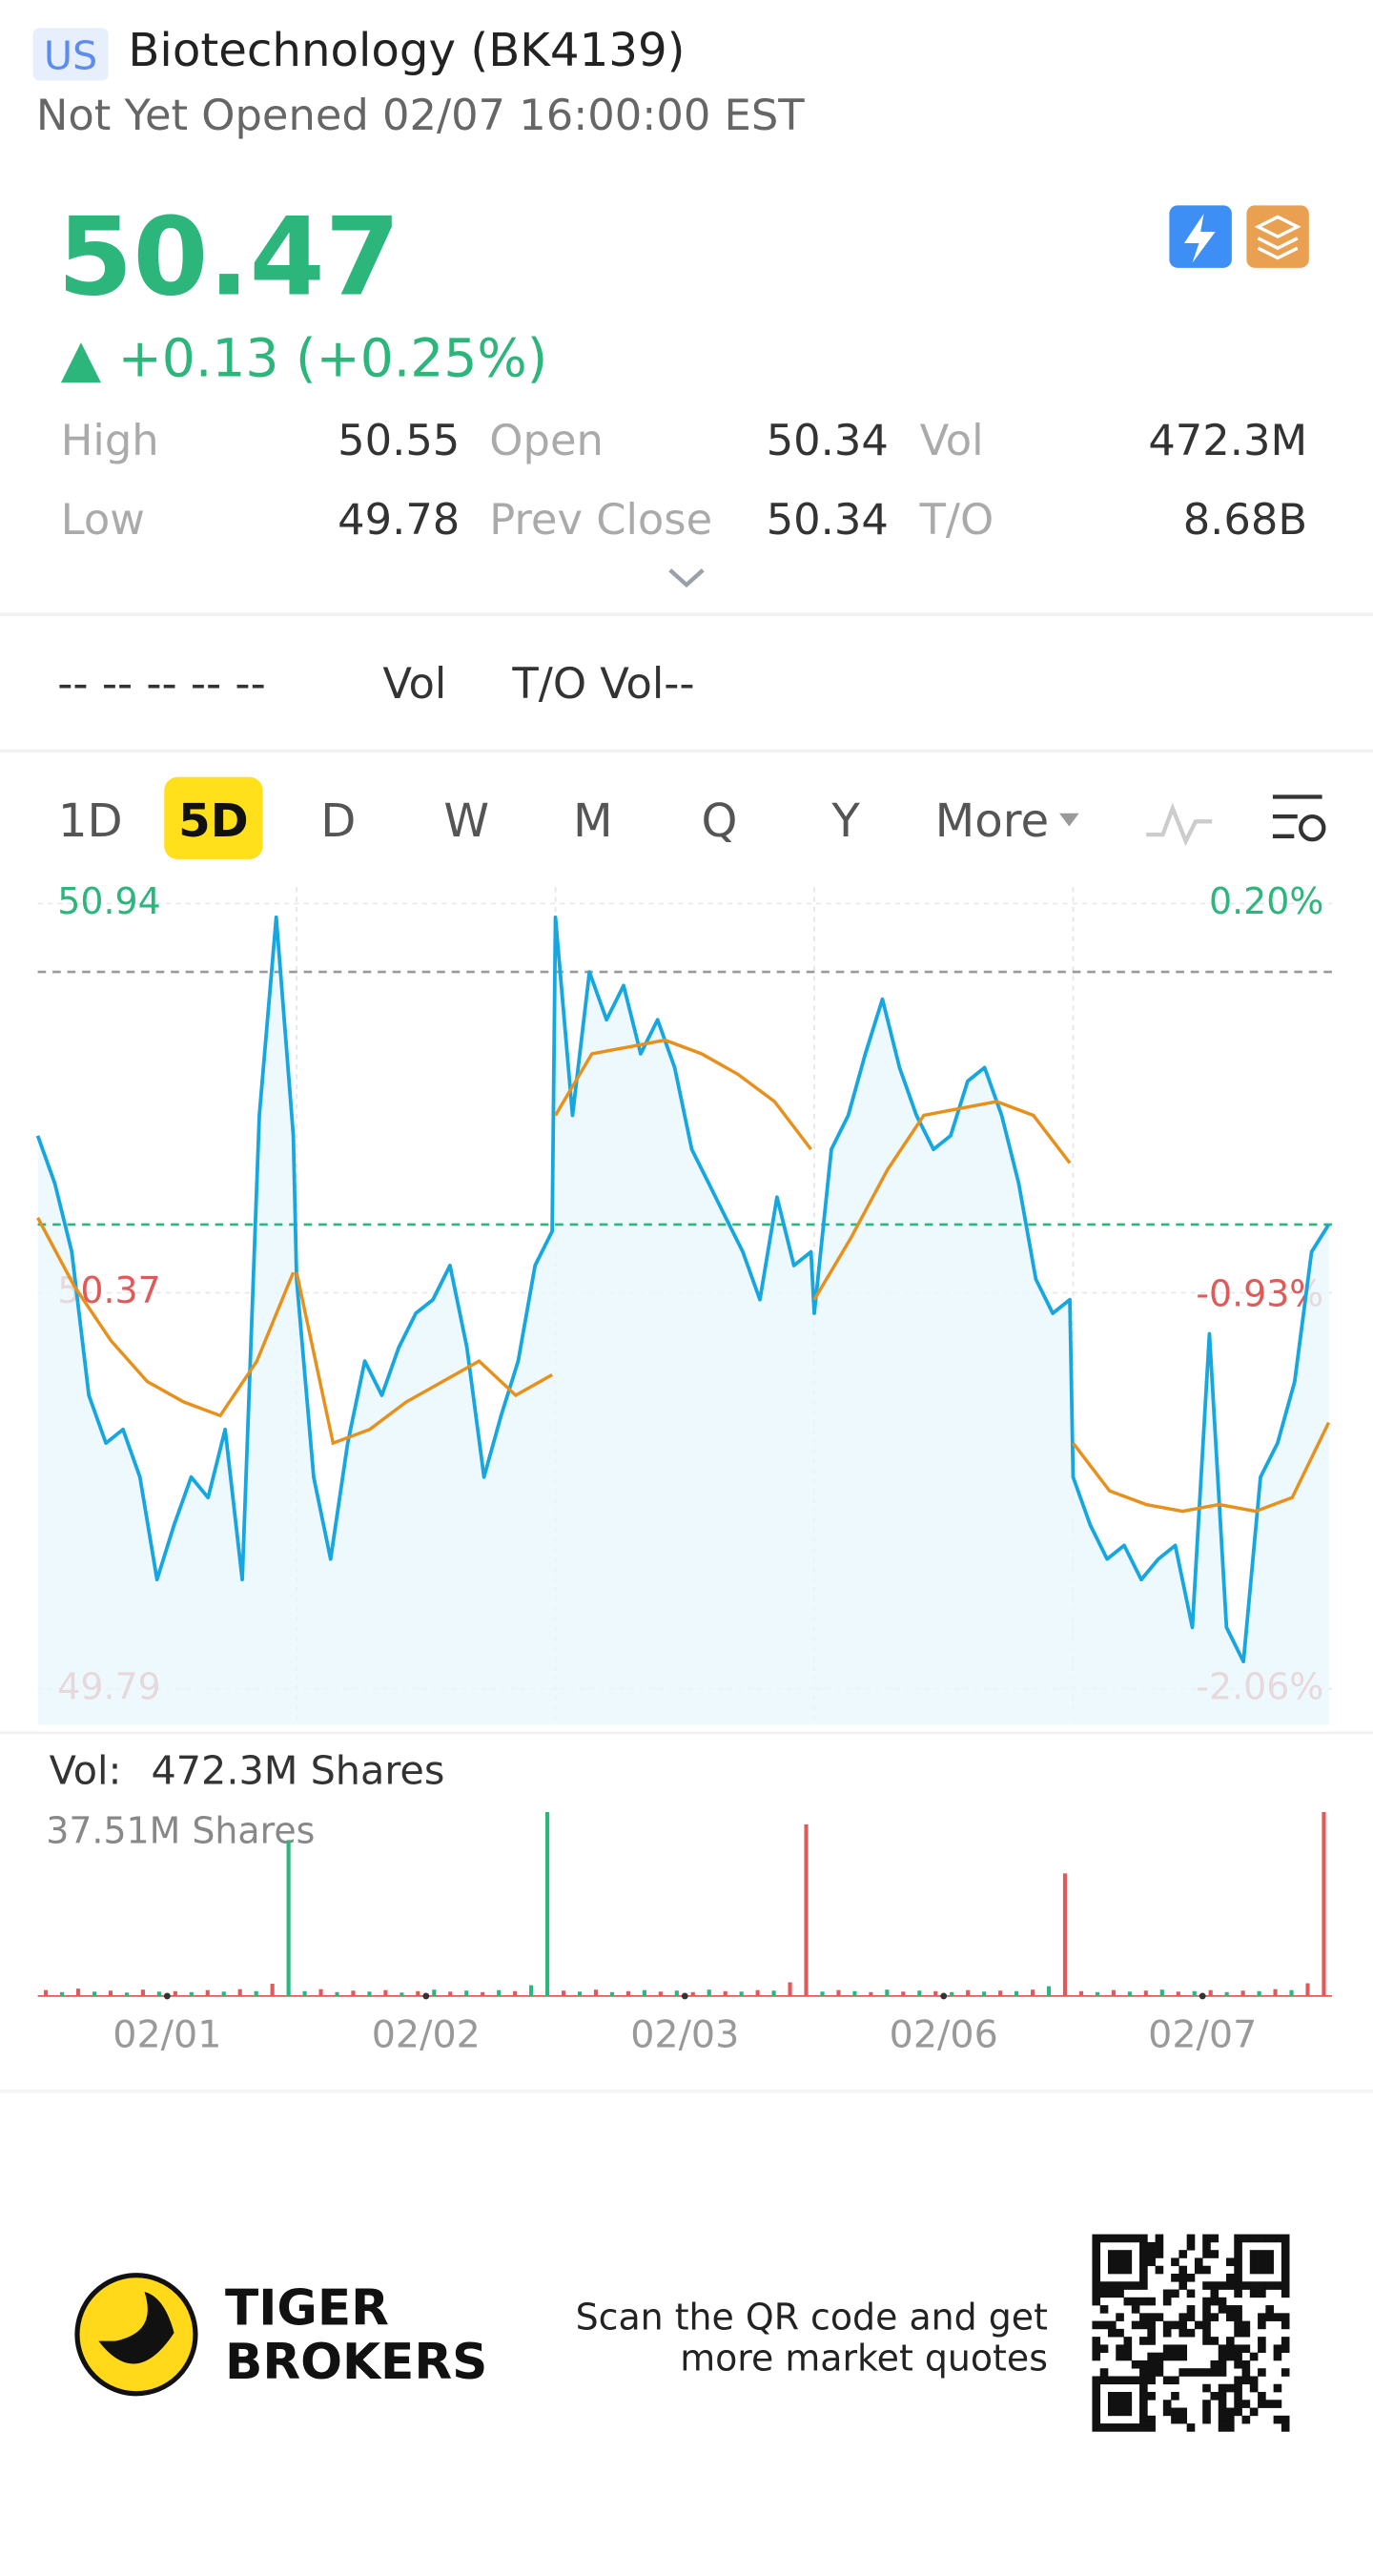 The height and width of the screenshot is (2576, 1373). Describe the element at coordinates (593, 821) in the screenshot. I see `tab: M` at that location.